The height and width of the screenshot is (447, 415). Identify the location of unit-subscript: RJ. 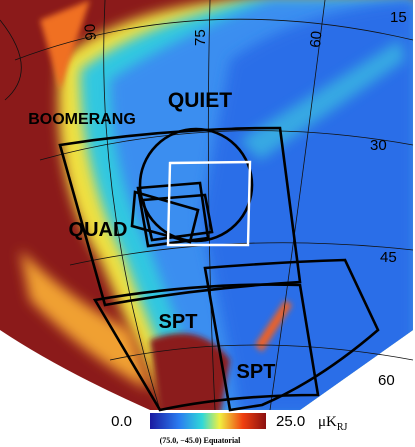
(342, 427).